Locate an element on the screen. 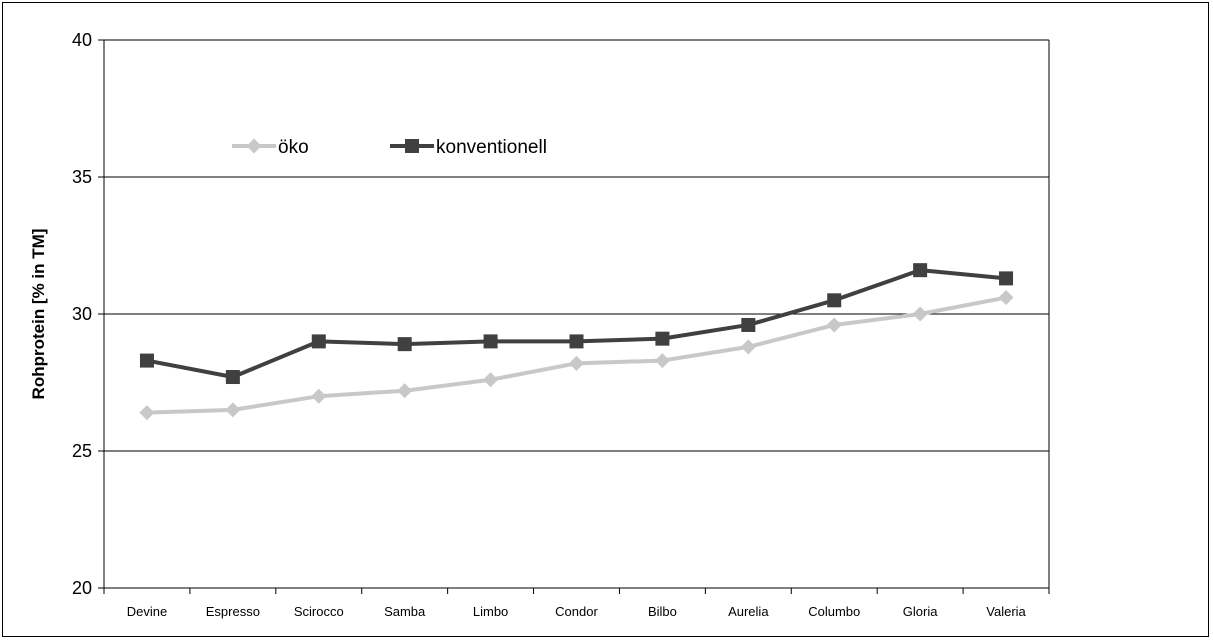 This screenshot has width=1213, height=641. y-tick-label: 35 is located at coordinates (82, 177).